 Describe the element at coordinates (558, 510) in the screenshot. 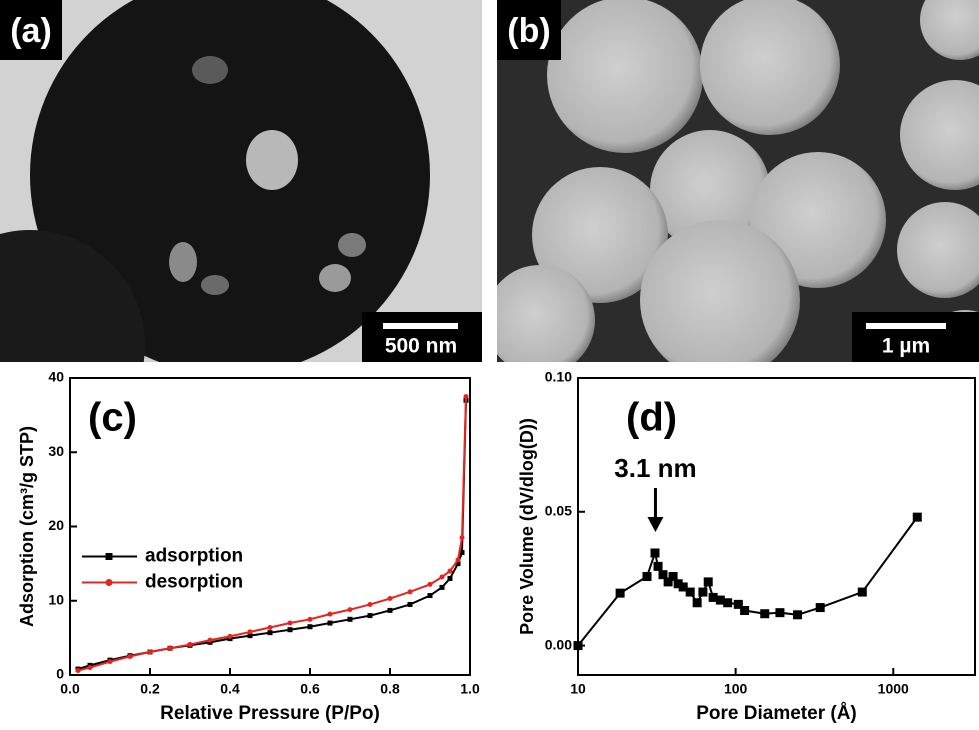

I see `y-tick-label: 0.05` at that location.